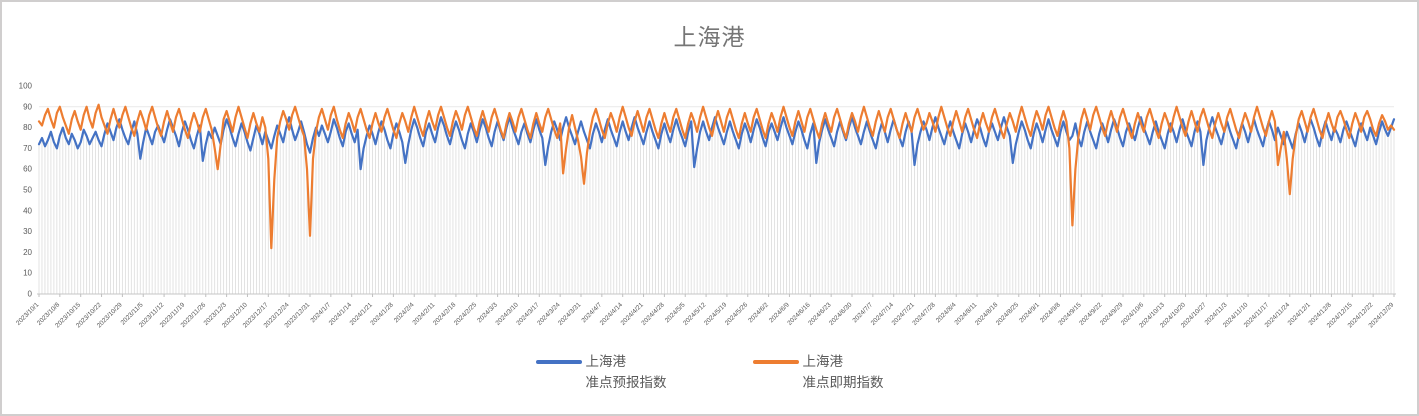 The image size is (1419, 416). Describe the element at coordinates (27, 231) in the screenshot. I see `y-axis-label: 30` at that location.